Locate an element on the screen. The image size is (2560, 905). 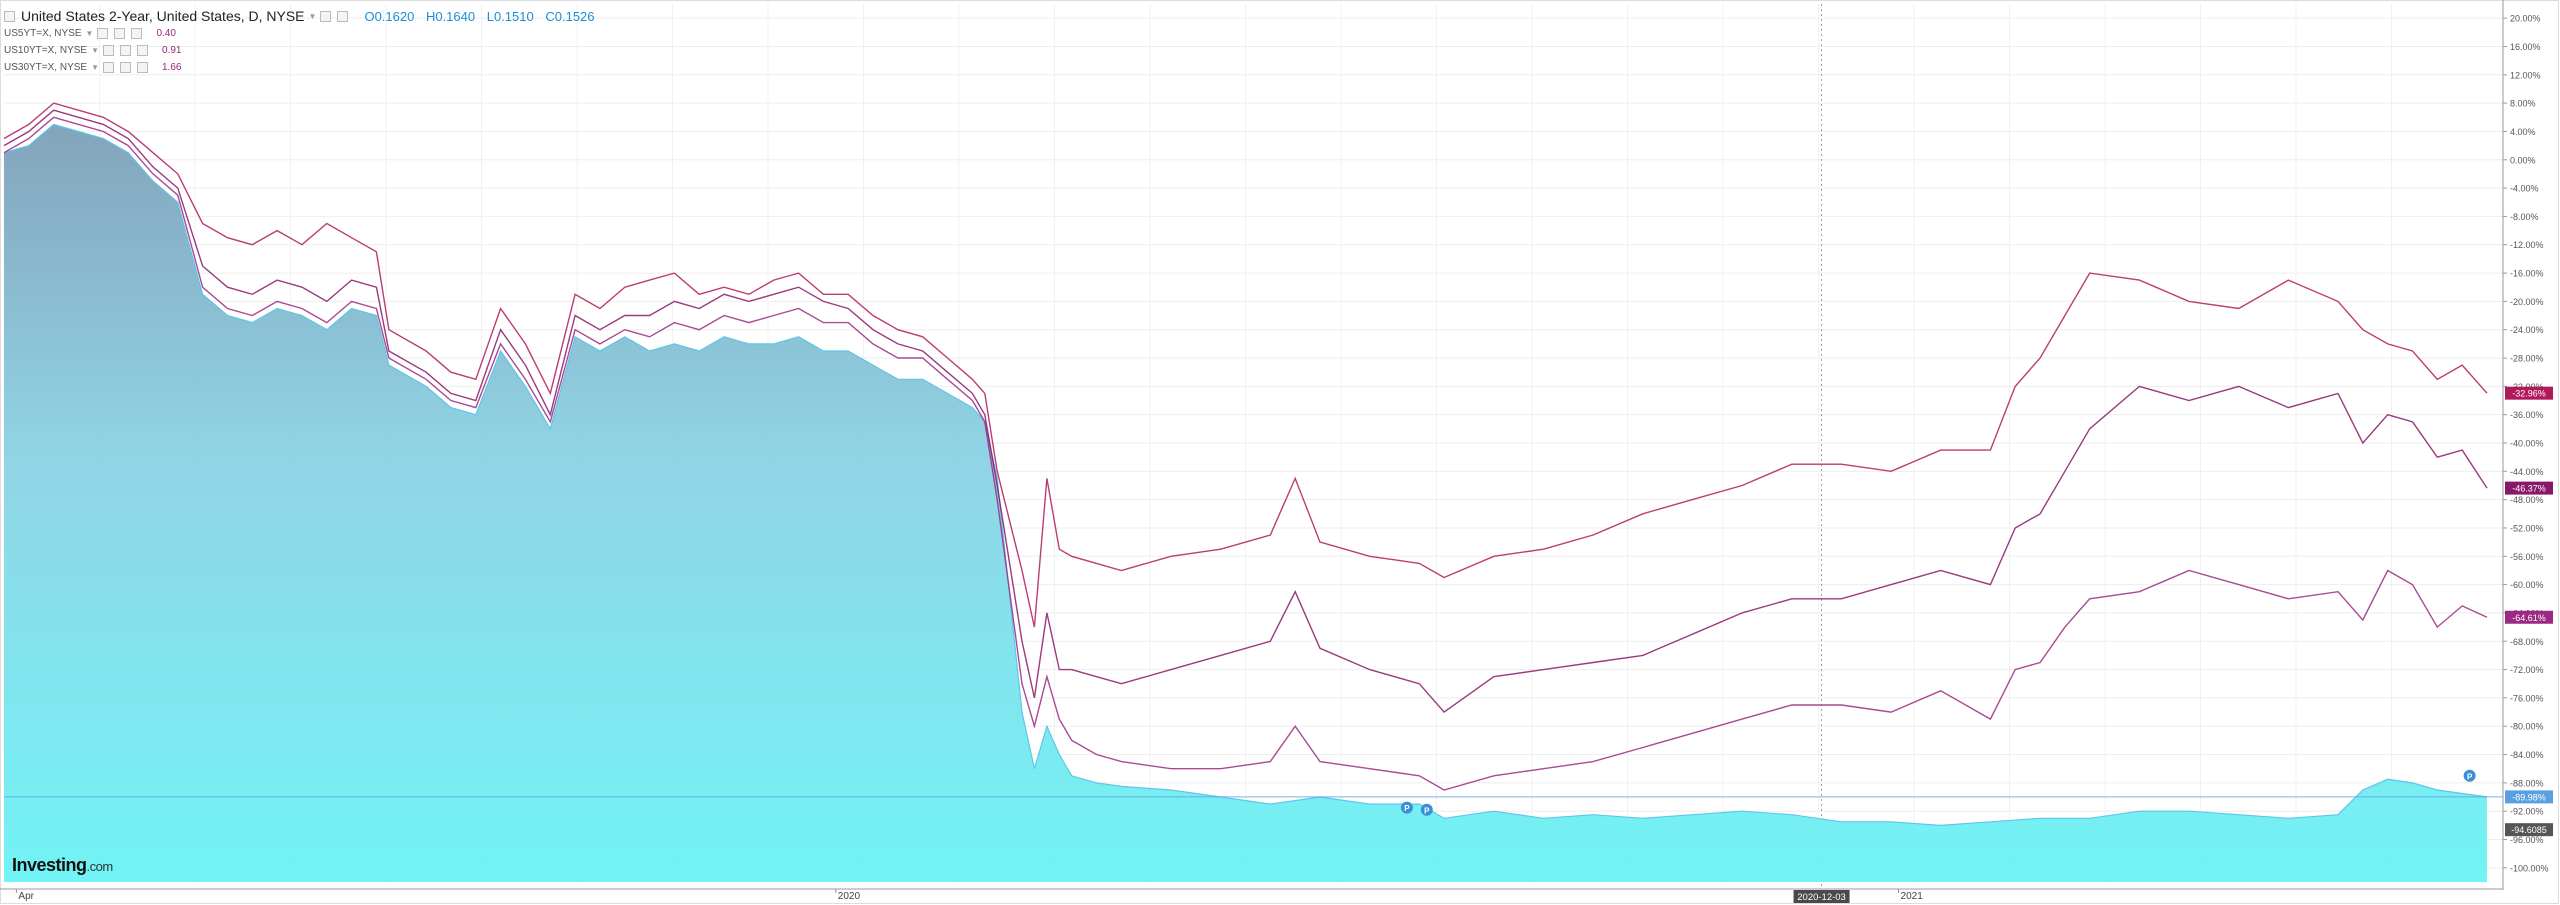
end-label-text: -64.61% is located at coordinates (2529, 618).